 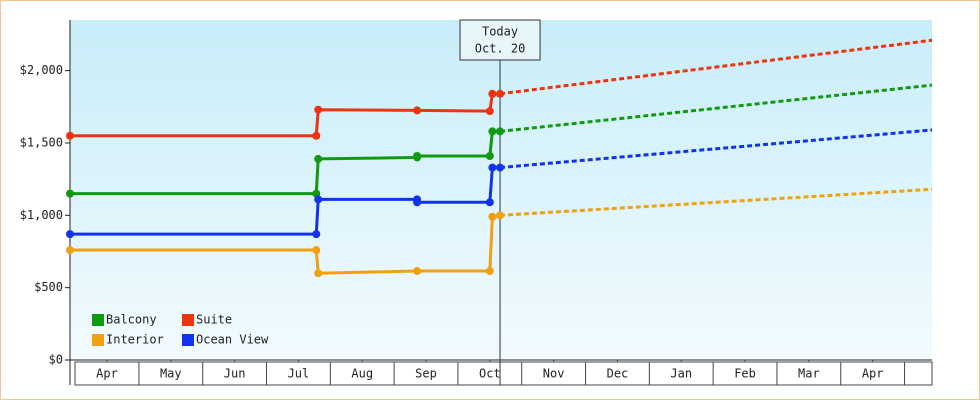 I want to click on x-tick-label: May, so click(x=171, y=374).